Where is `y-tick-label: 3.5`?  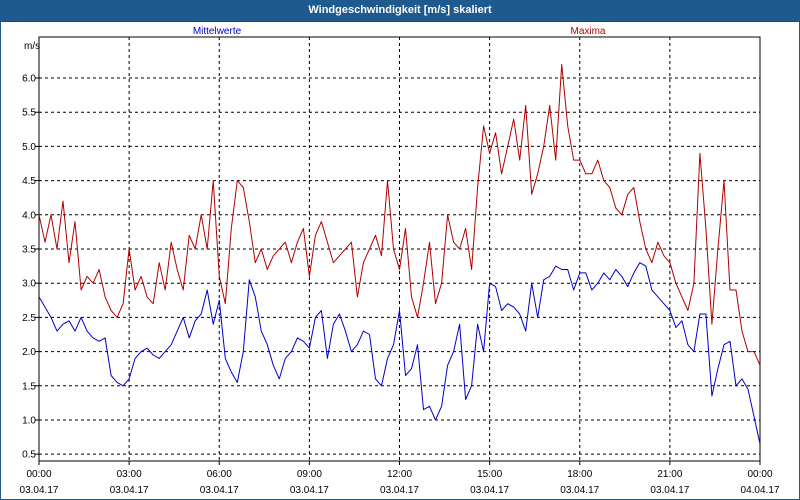 y-tick-label: 3.5 is located at coordinates (29, 250).